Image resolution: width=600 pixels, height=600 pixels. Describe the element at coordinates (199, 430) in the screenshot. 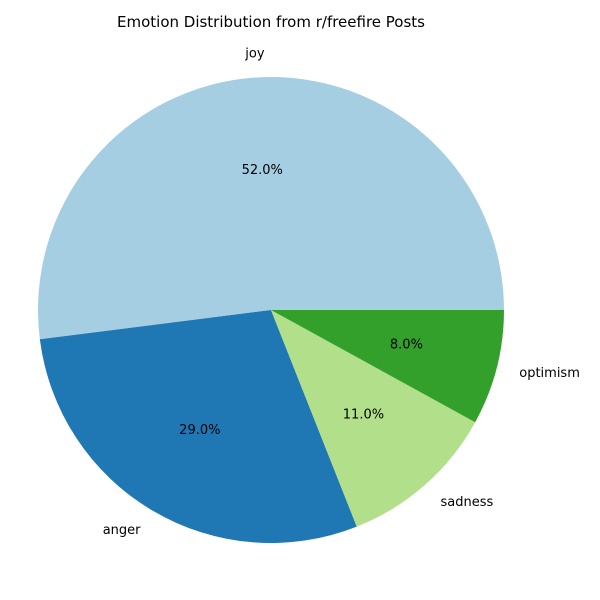

I see `pct-label-anger: 29.0%` at that location.